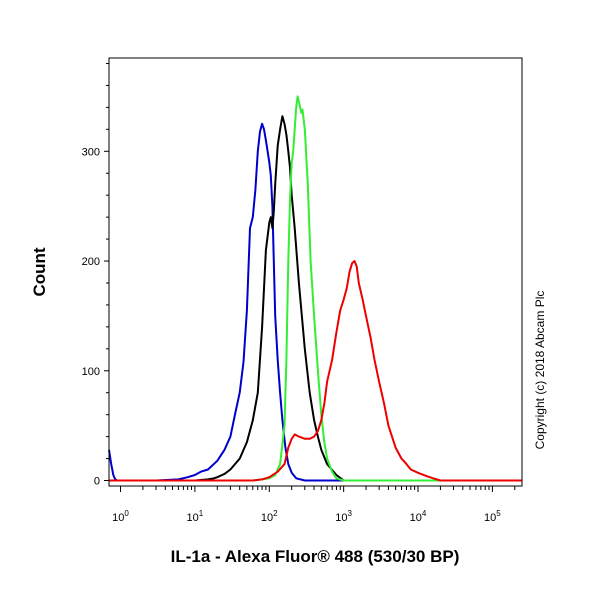  Describe the element at coordinates (498, 513) in the screenshot. I see `x-tick-exponent: 5` at that location.